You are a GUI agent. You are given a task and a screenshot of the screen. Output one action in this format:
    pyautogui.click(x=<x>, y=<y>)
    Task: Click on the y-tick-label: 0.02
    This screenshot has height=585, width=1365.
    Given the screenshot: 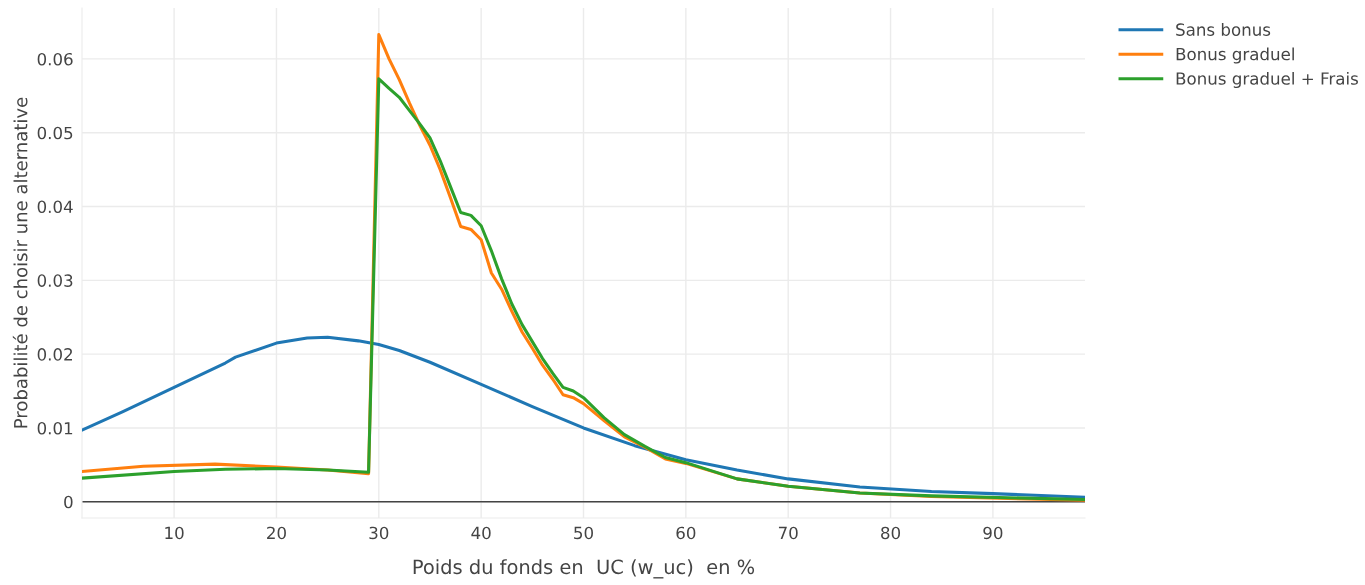 What is the action you would take?
    pyautogui.click(x=54, y=354)
    